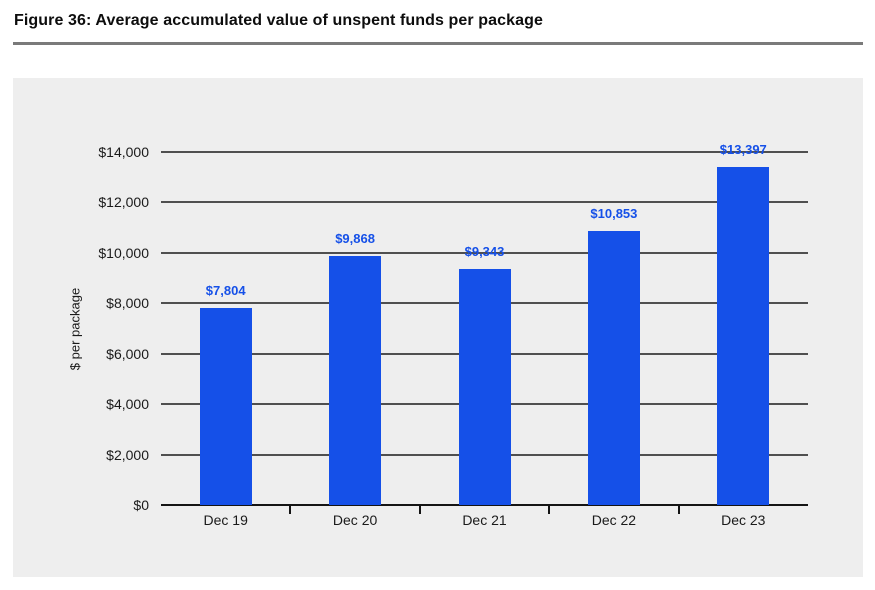 The width and height of the screenshot is (875, 590). I want to click on x-tick-label: Dec 19, so click(225, 520).